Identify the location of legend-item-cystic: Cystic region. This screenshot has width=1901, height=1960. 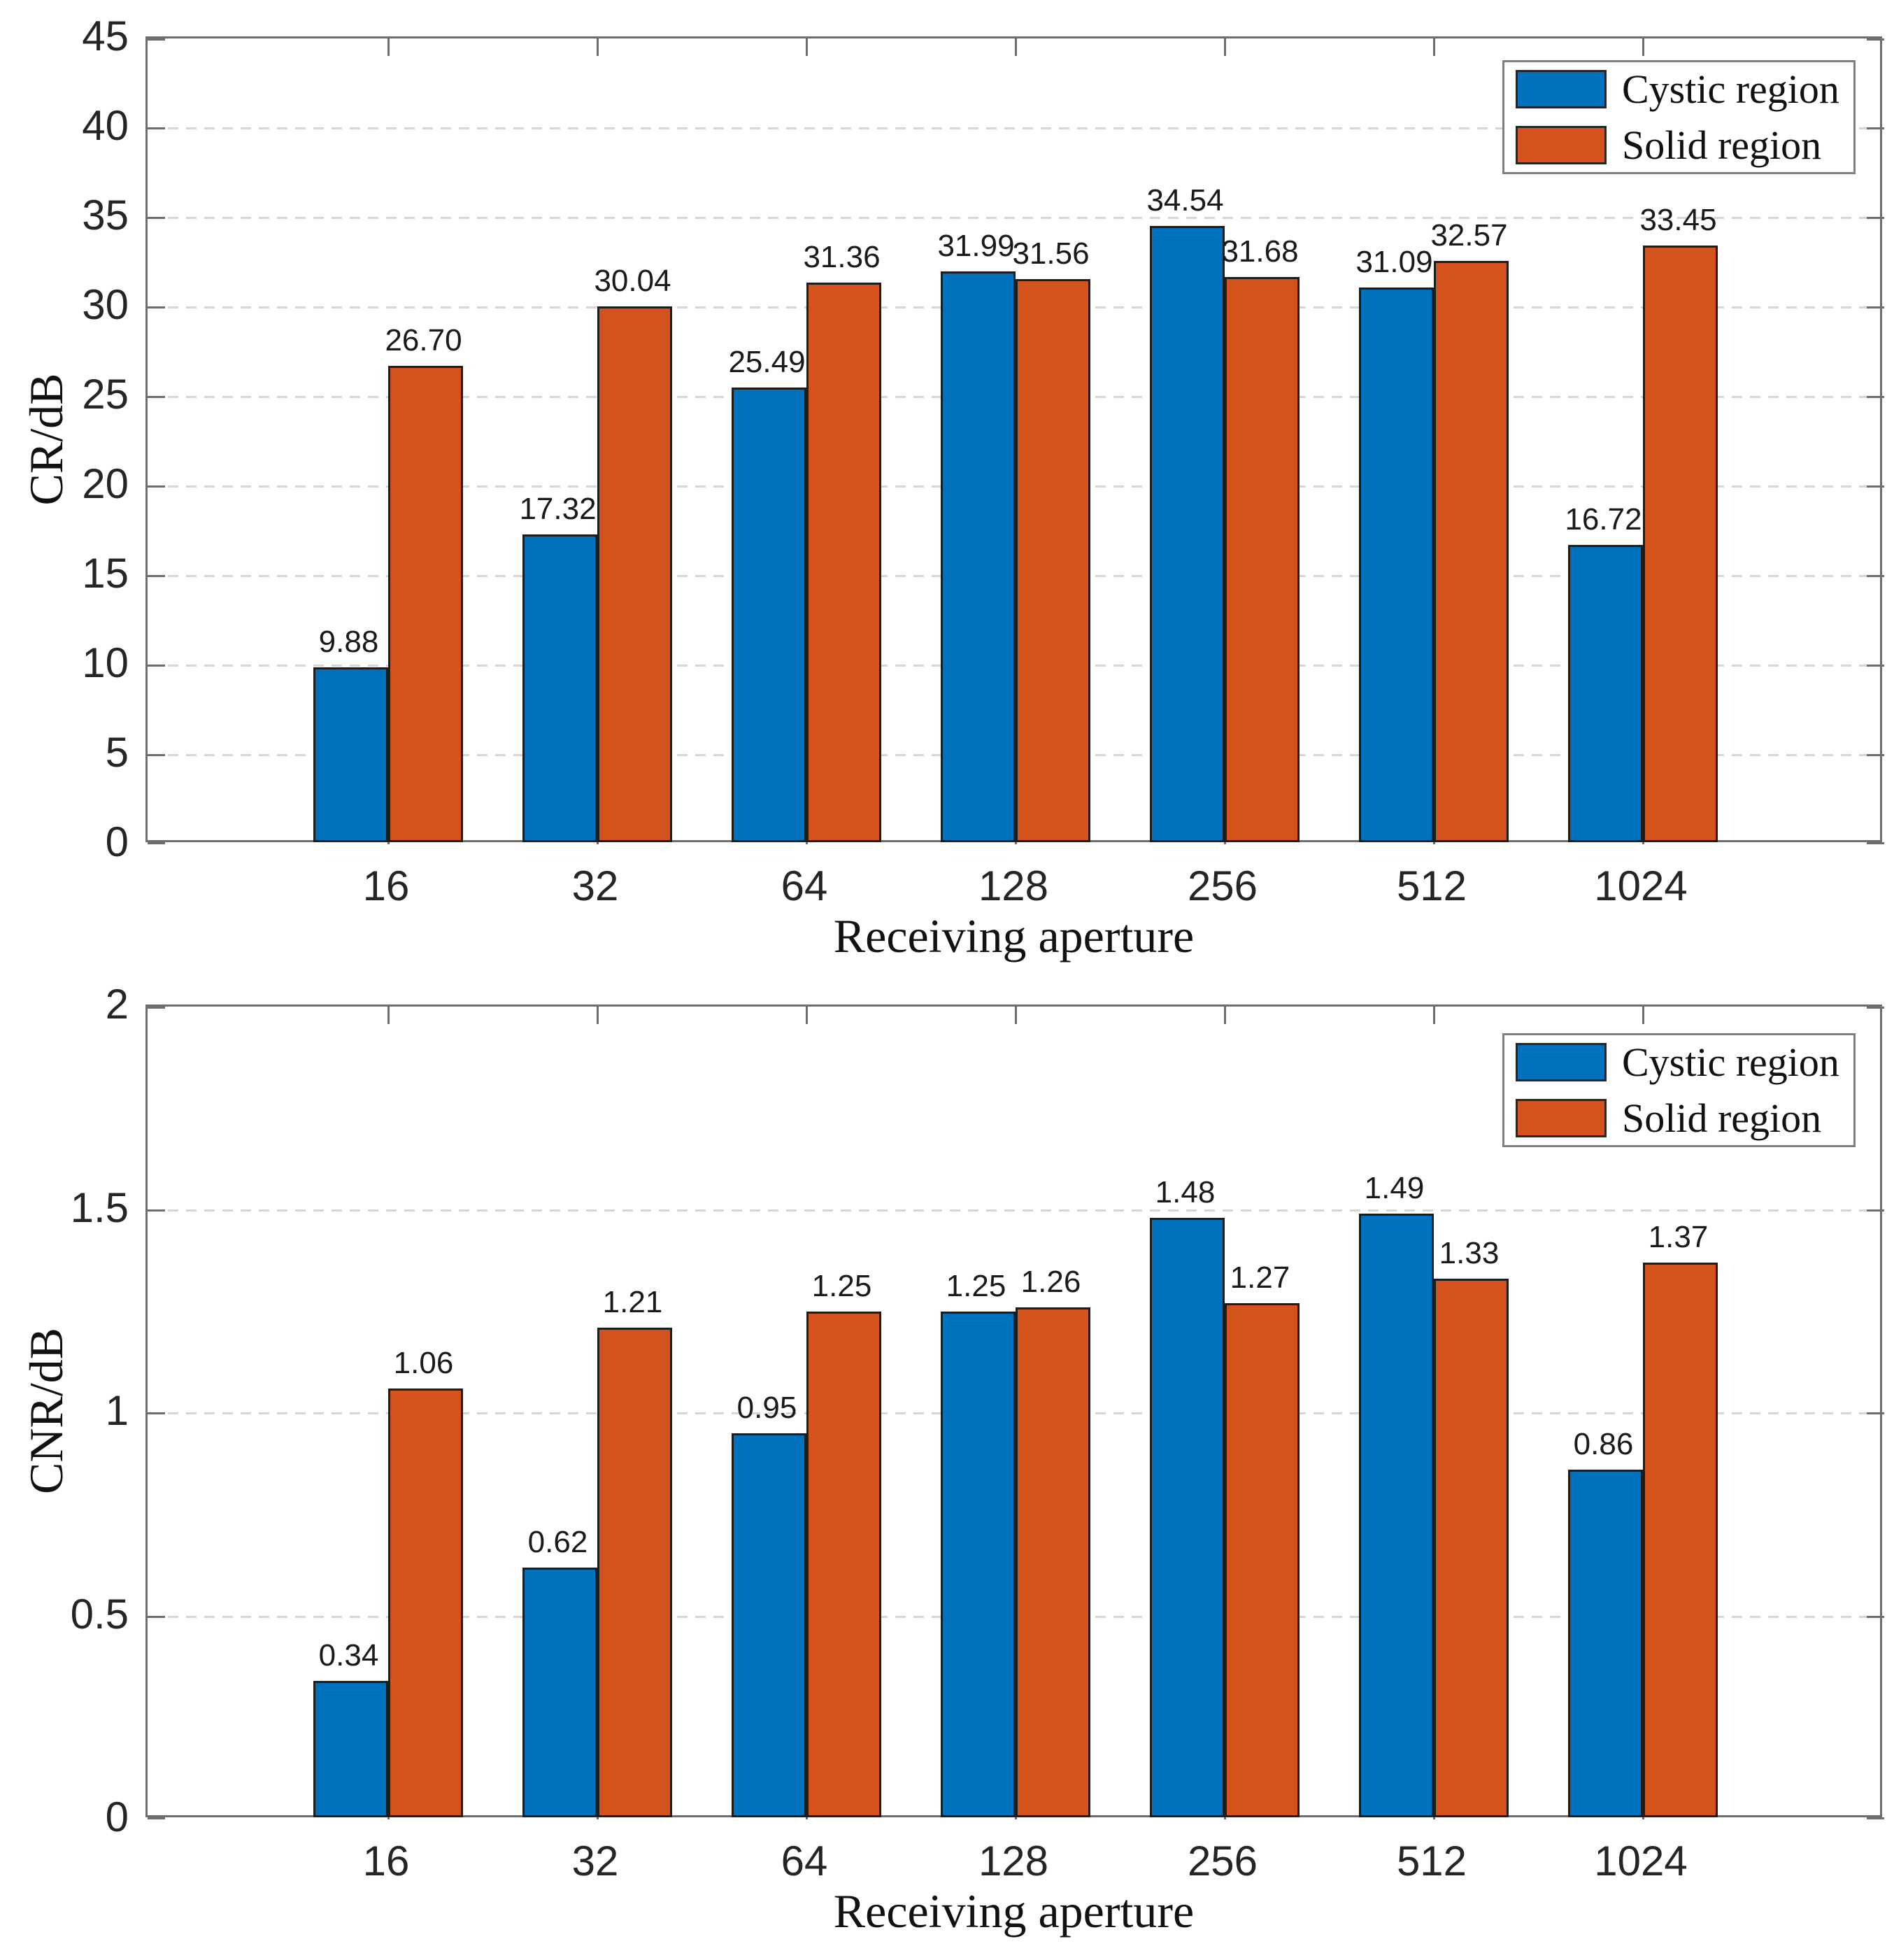
(1684, 89).